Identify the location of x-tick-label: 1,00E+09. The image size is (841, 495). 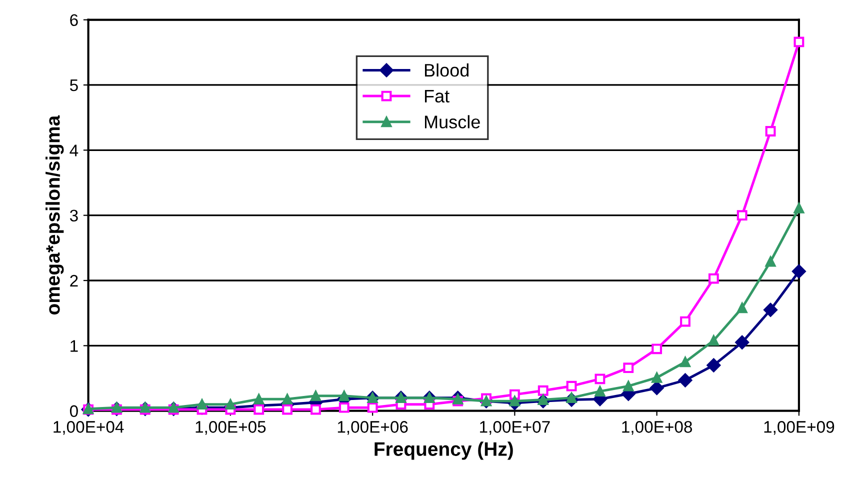
(799, 428).